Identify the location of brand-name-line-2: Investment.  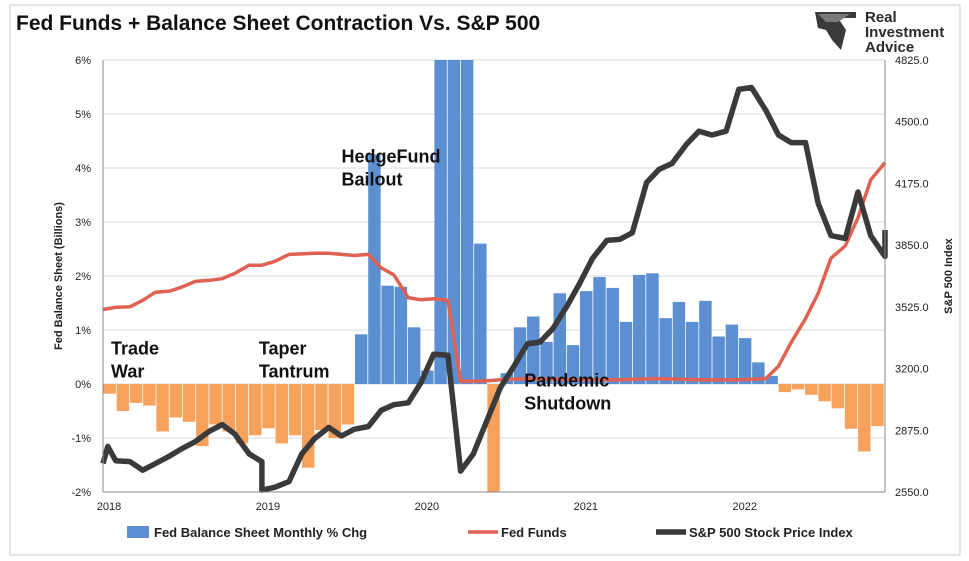
(904, 32).